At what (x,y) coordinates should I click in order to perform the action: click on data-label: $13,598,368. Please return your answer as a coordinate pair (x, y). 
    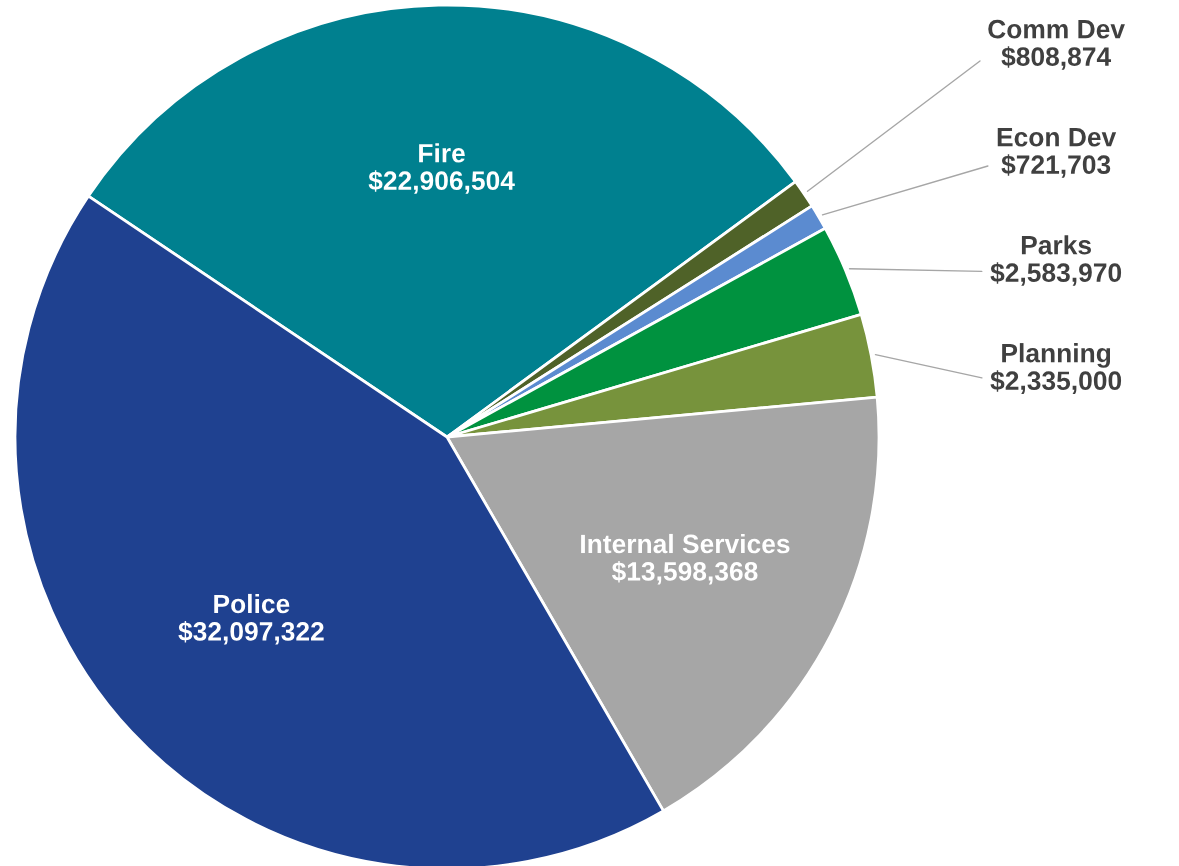
    Looking at the image, I should click on (684, 572).